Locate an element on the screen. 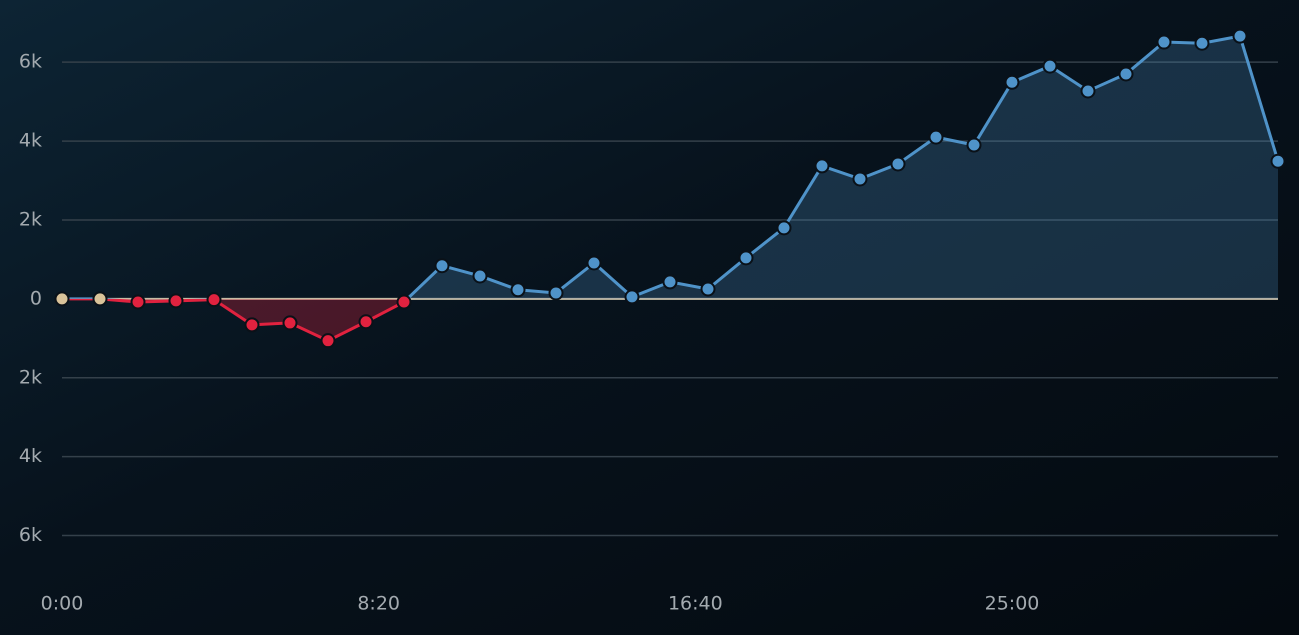  line-negative is located at coordinates (236, 320).